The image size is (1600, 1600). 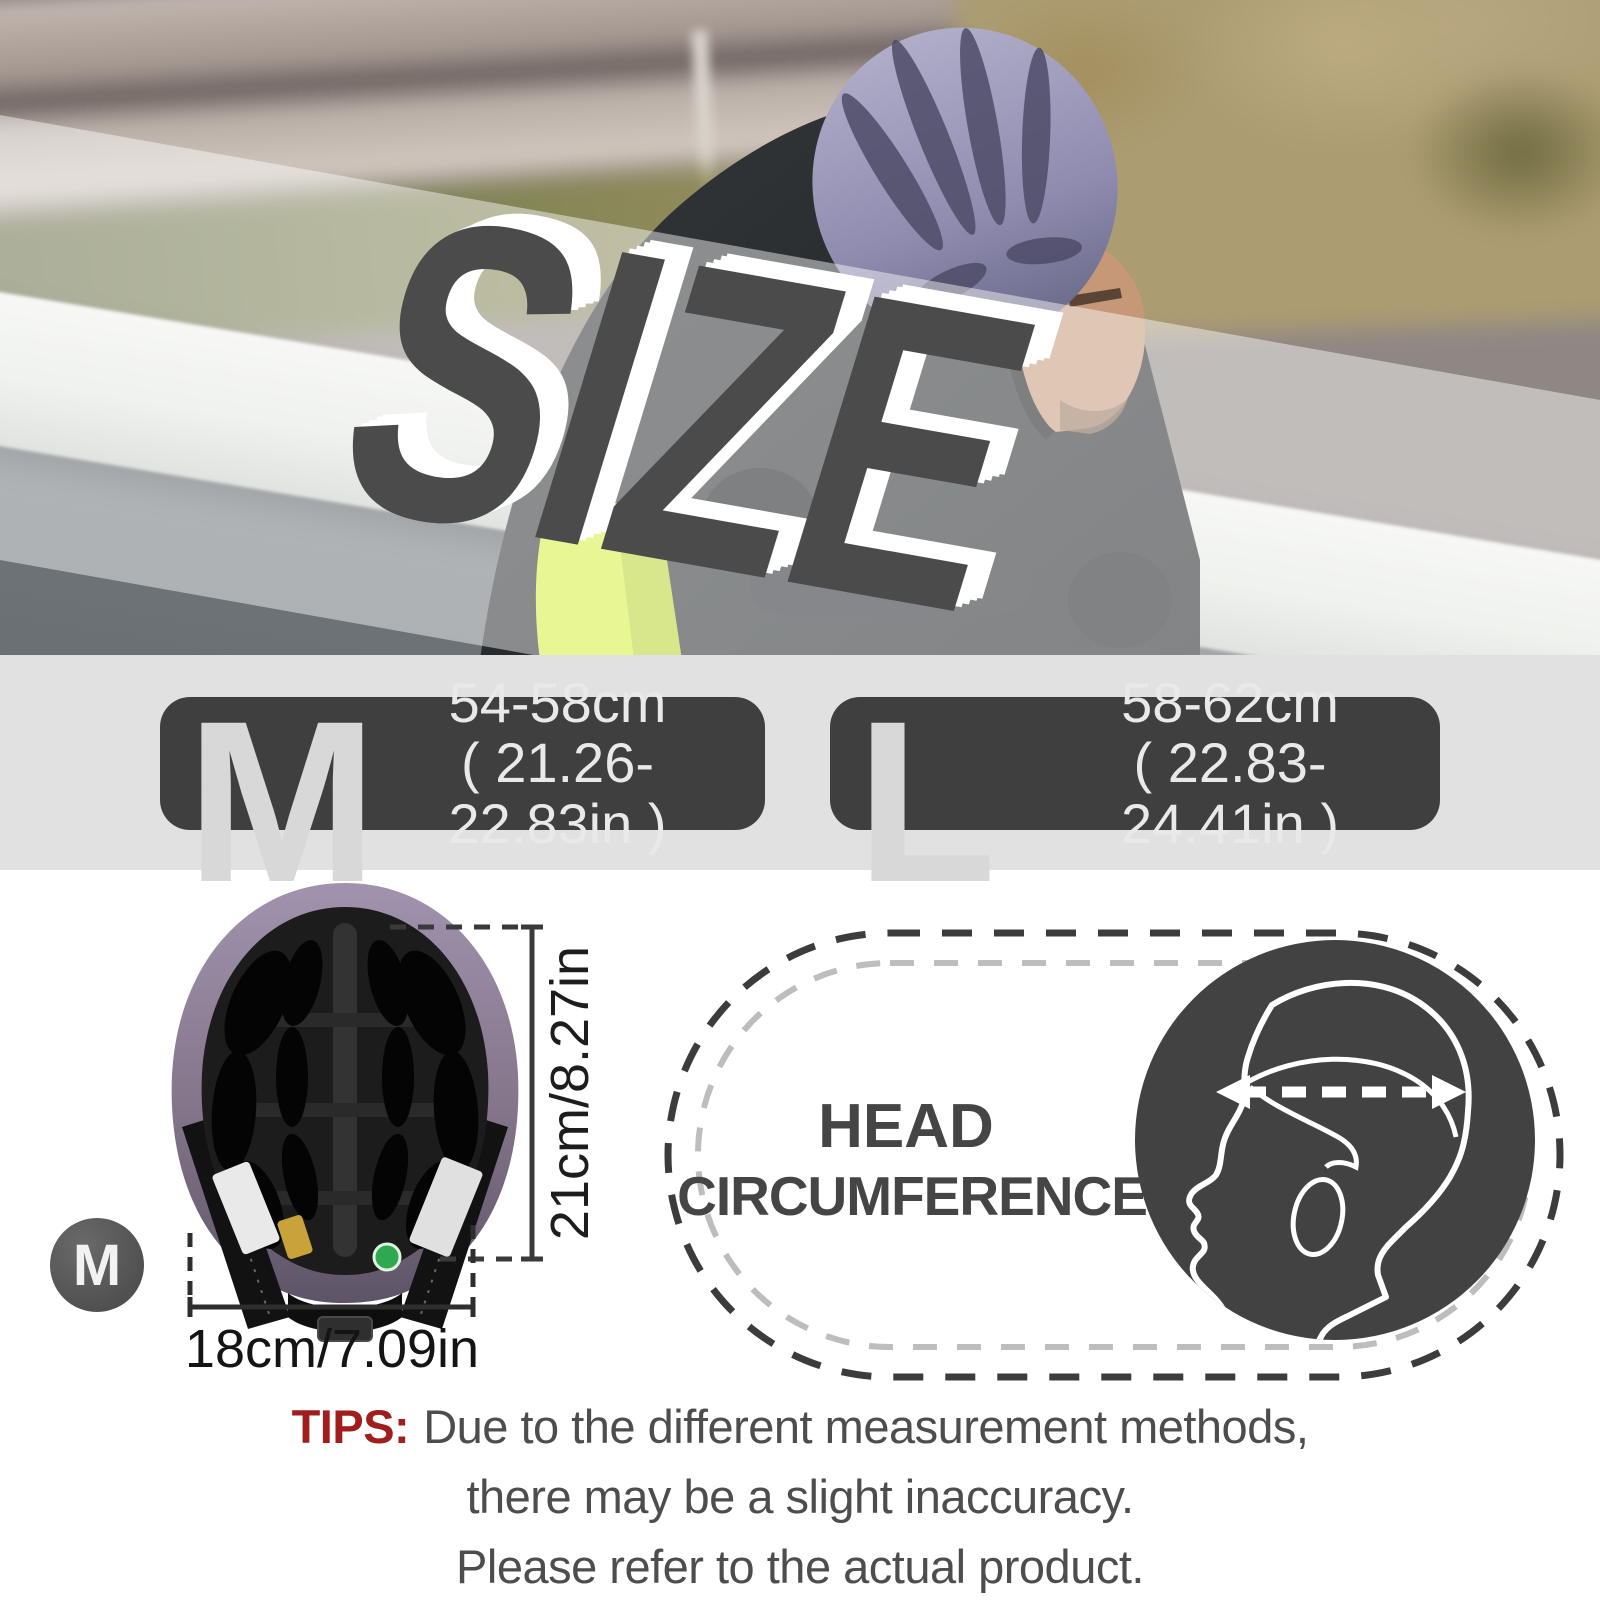 I want to click on size-badge-l: L 58-62cm ( 22.83-24.41in ), so click(x=1135, y=794).